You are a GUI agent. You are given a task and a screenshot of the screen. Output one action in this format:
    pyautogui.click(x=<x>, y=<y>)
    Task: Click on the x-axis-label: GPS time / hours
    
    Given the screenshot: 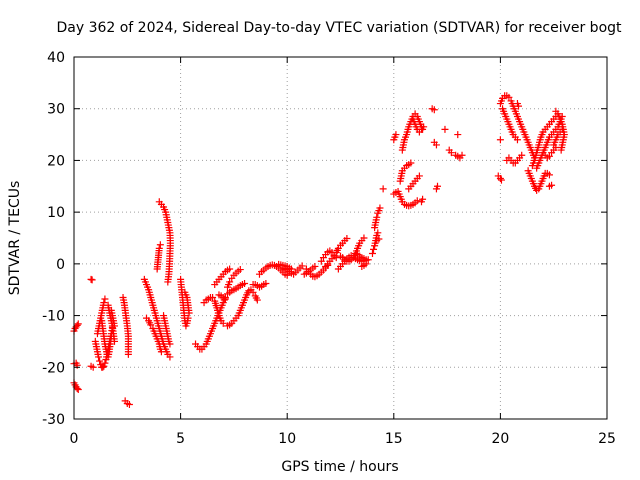 What is the action you would take?
    pyautogui.click(x=339, y=467)
    